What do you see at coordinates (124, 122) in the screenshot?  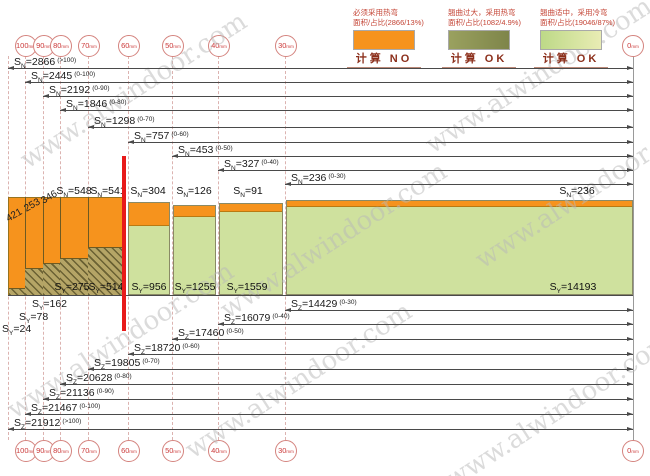 I see `top-dim-label: SN=1298 (0-70)` at bounding box center [124, 122].